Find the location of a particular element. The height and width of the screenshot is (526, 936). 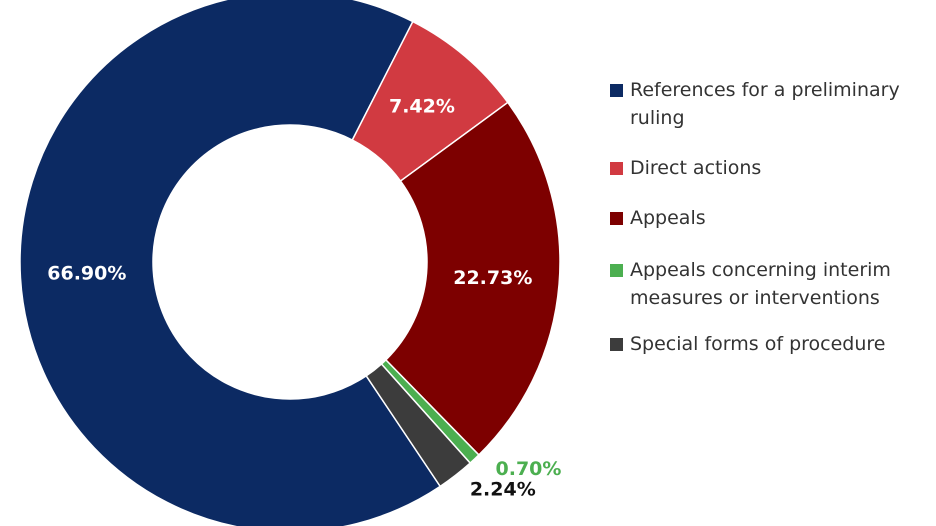

data-label: 0.70% is located at coordinates (529, 469).